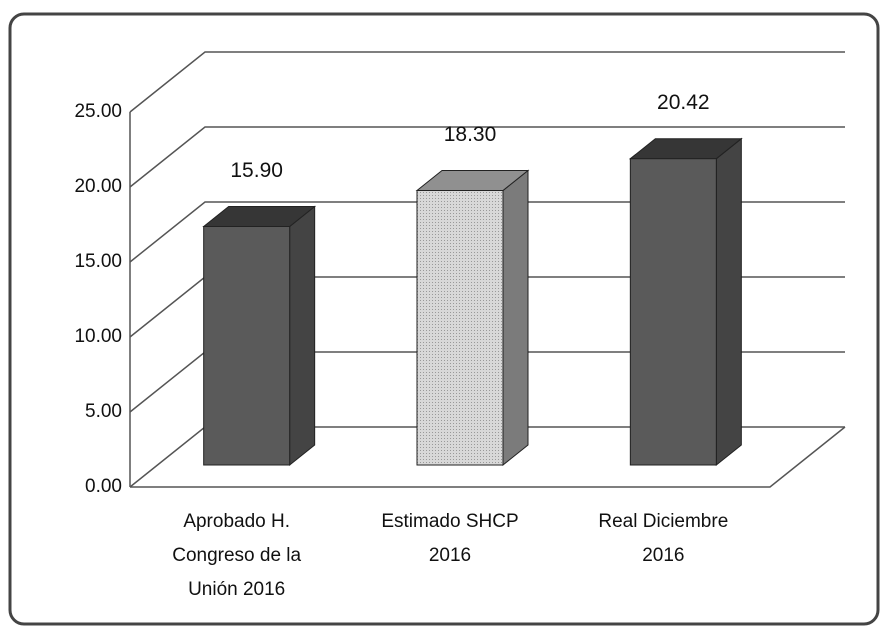  I want to click on value-label: 15.90, so click(256, 170).